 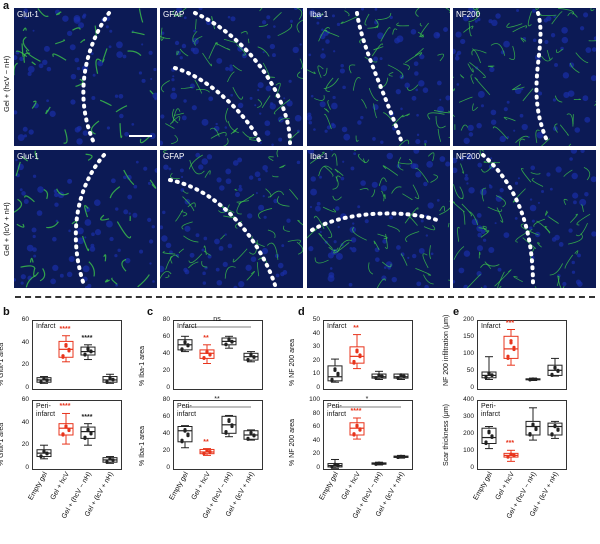 What do you see at coordinates (28, 156) in the screenshot?
I see `micrograph-label: Glut-1` at bounding box center [28, 156].